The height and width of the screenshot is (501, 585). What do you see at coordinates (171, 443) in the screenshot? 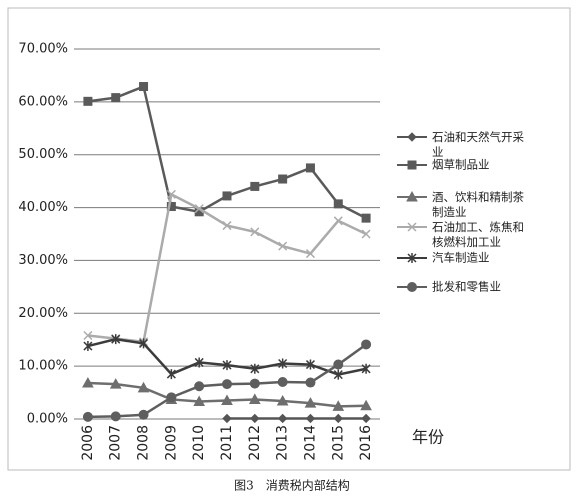
I see `x-tick-label: 2009` at bounding box center [171, 443].